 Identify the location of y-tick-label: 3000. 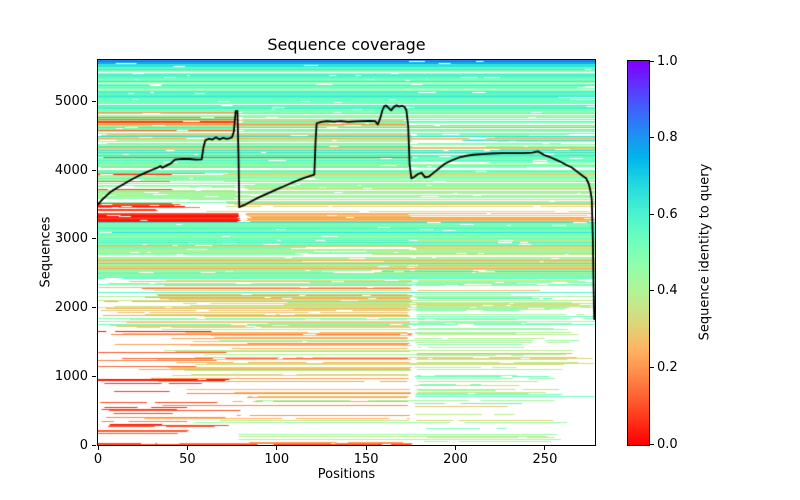
(71, 239).